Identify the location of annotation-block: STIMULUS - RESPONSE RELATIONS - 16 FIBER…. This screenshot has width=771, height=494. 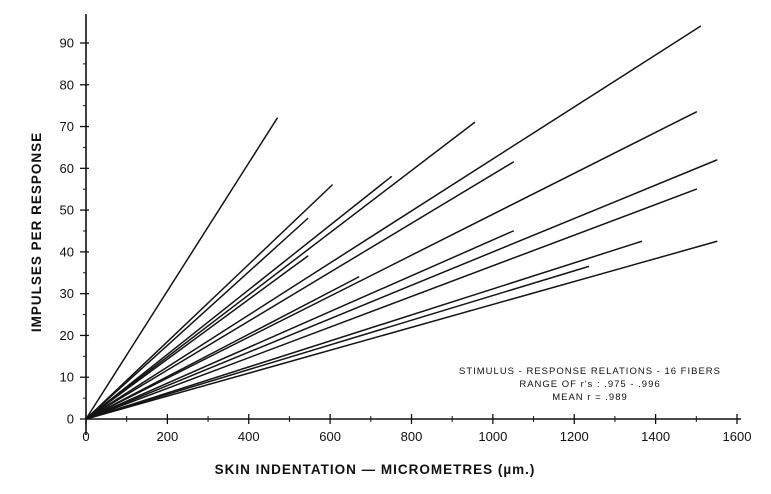
(590, 384).